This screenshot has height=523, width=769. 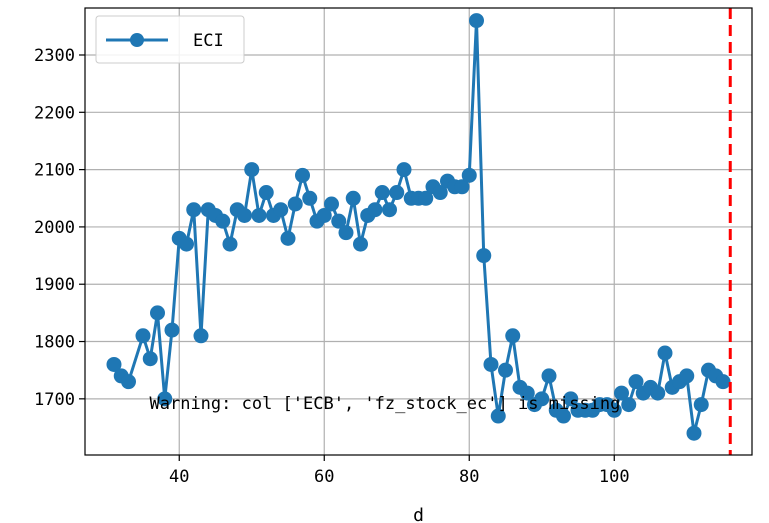 I want to click on legend-marker-swatch, so click(x=137, y=40).